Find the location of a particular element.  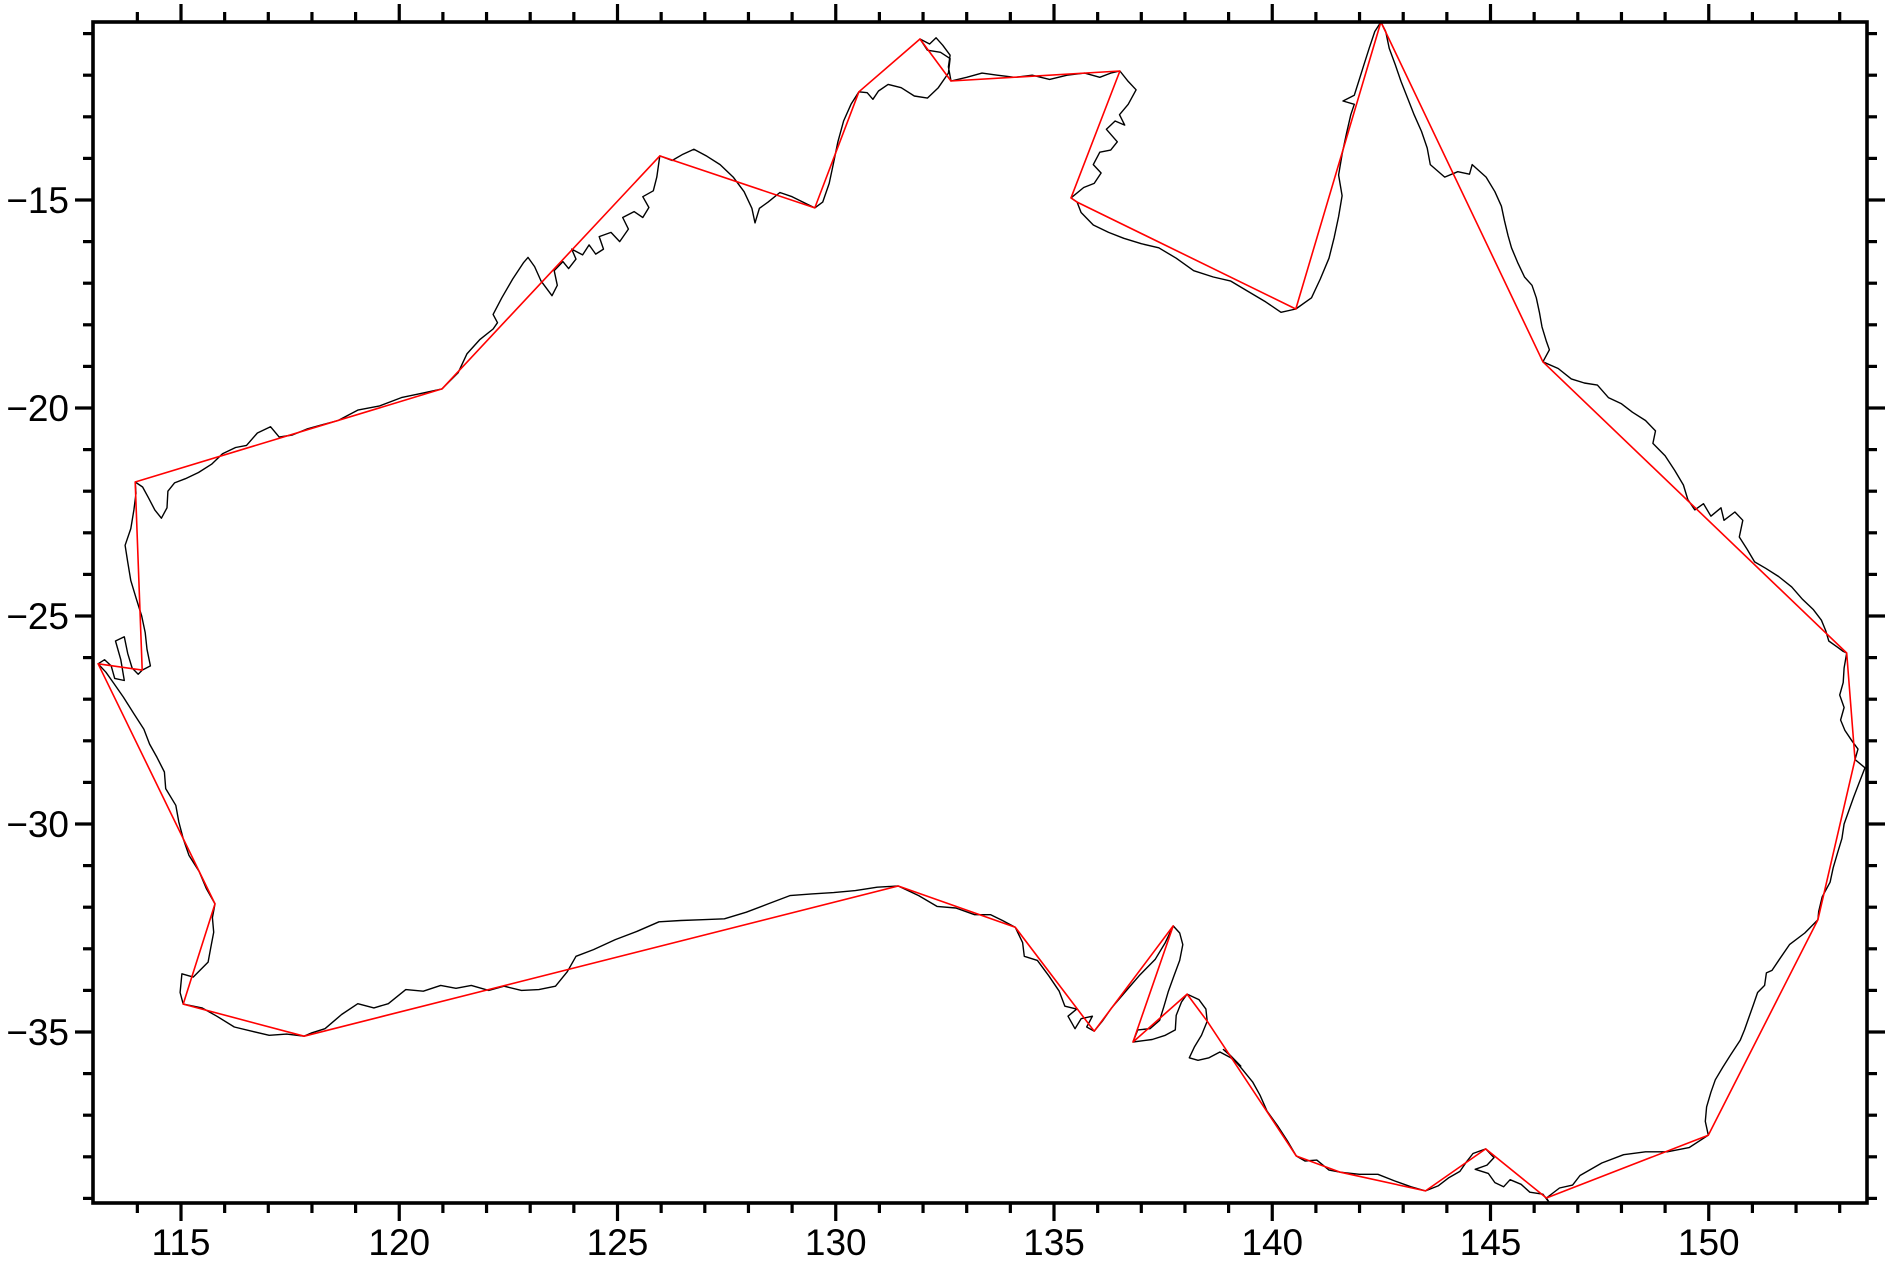

y-axis-labels: −15 −20 −25 −30 −35 is located at coordinates (37, 616).